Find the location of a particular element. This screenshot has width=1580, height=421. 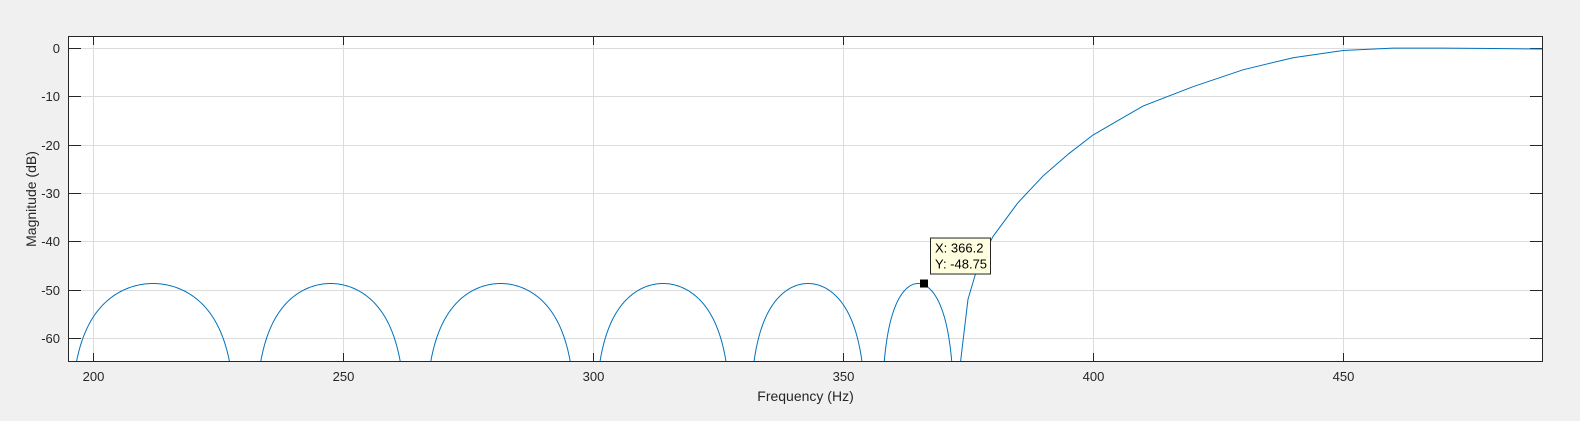

datatip-marker is located at coordinates (924, 283).